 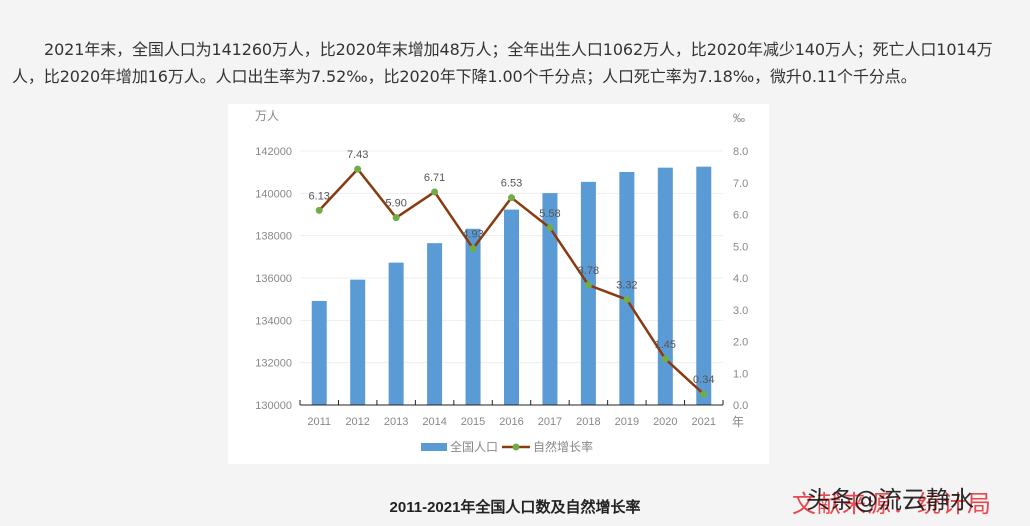 I want to click on watermark-source: 文献来源：统计局, so click(x=892, y=504).